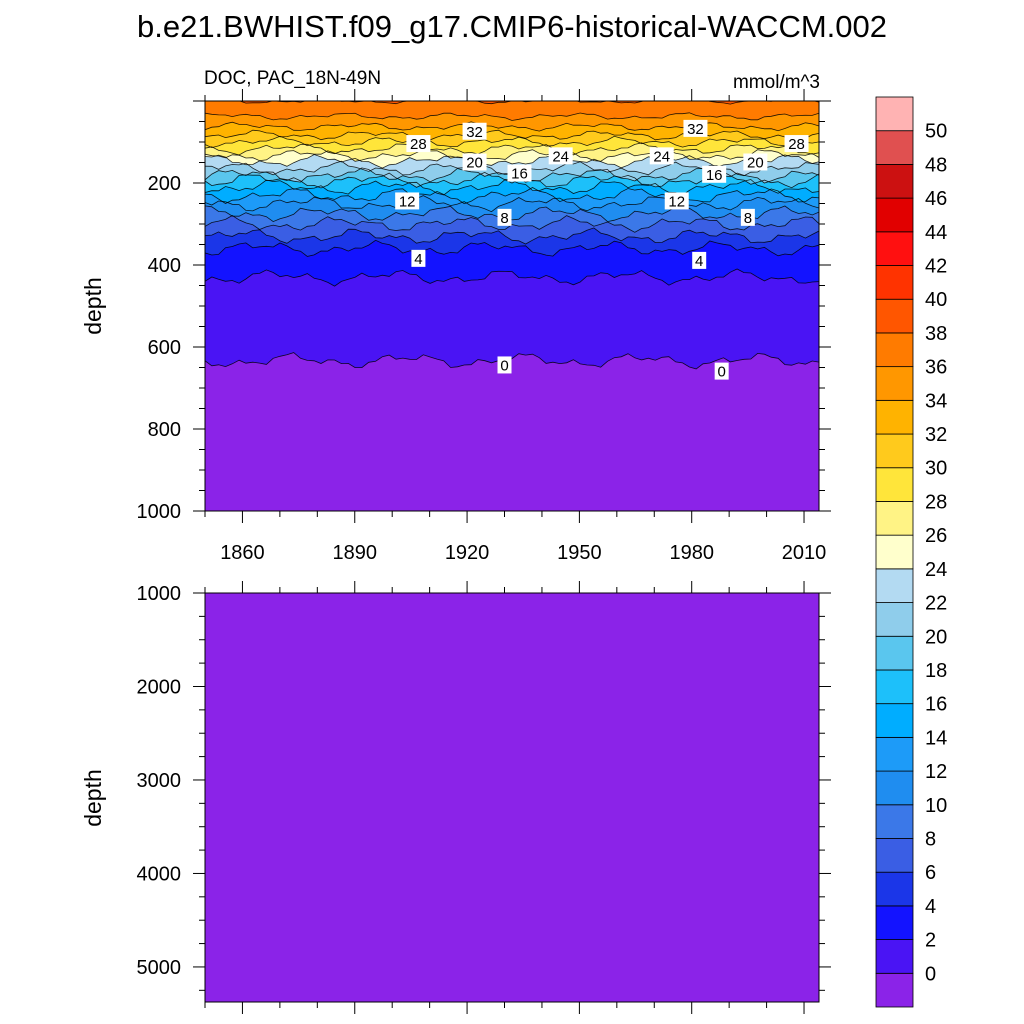 The width and height of the screenshot is (1024, 1024). Describe the element at coordinates (159, 594) in the screenshot. I see `y-tick-label: 1000` at that location.